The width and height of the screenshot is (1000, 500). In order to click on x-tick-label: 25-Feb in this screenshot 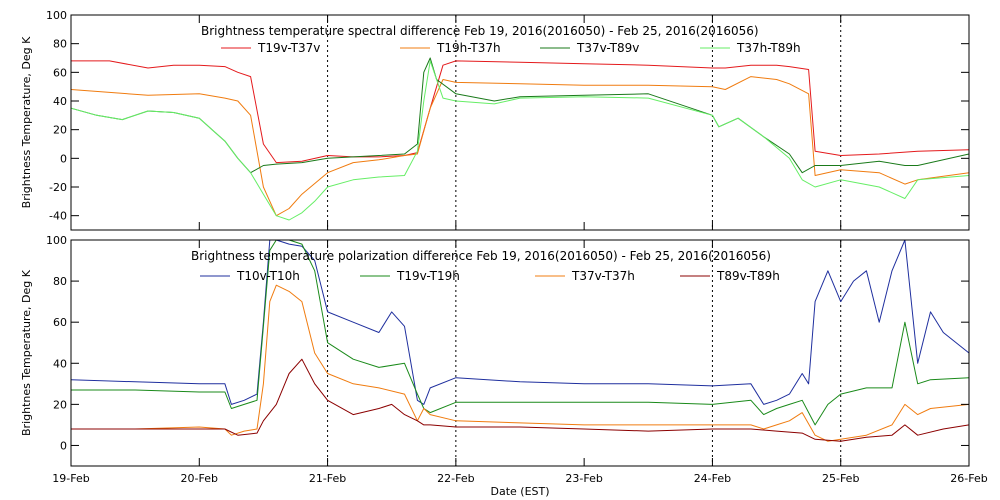, I will do `click(840, 478)`.